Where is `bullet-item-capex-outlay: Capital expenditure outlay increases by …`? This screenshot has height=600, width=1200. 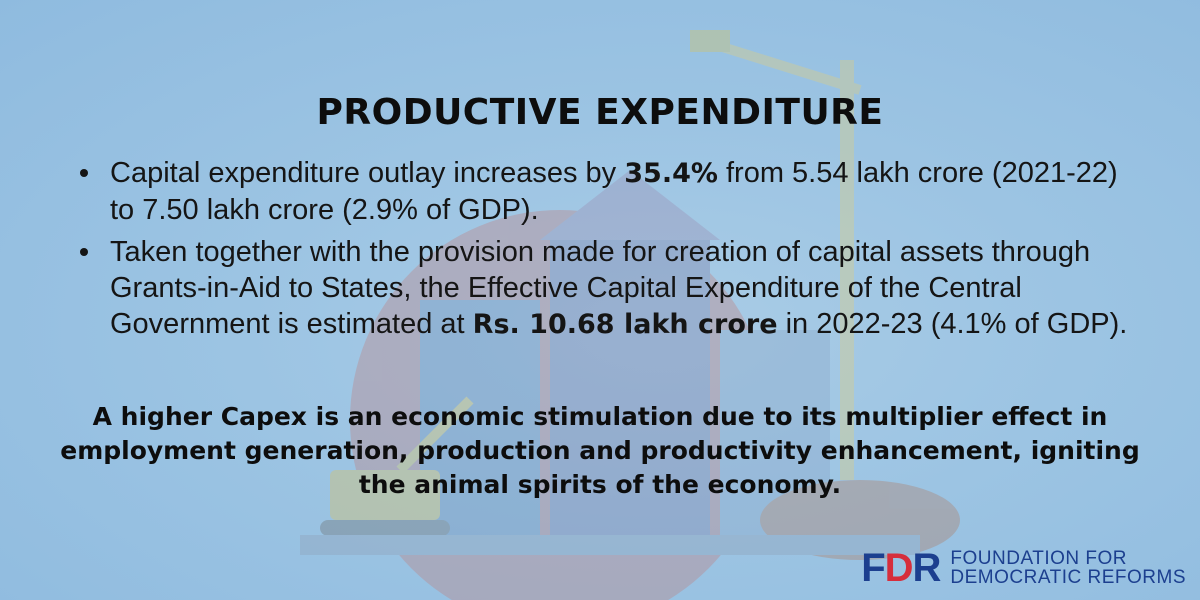 bullet-item-capex-outlay: Capital expenditure outlay increases by … is located at coordinates (606, 191).